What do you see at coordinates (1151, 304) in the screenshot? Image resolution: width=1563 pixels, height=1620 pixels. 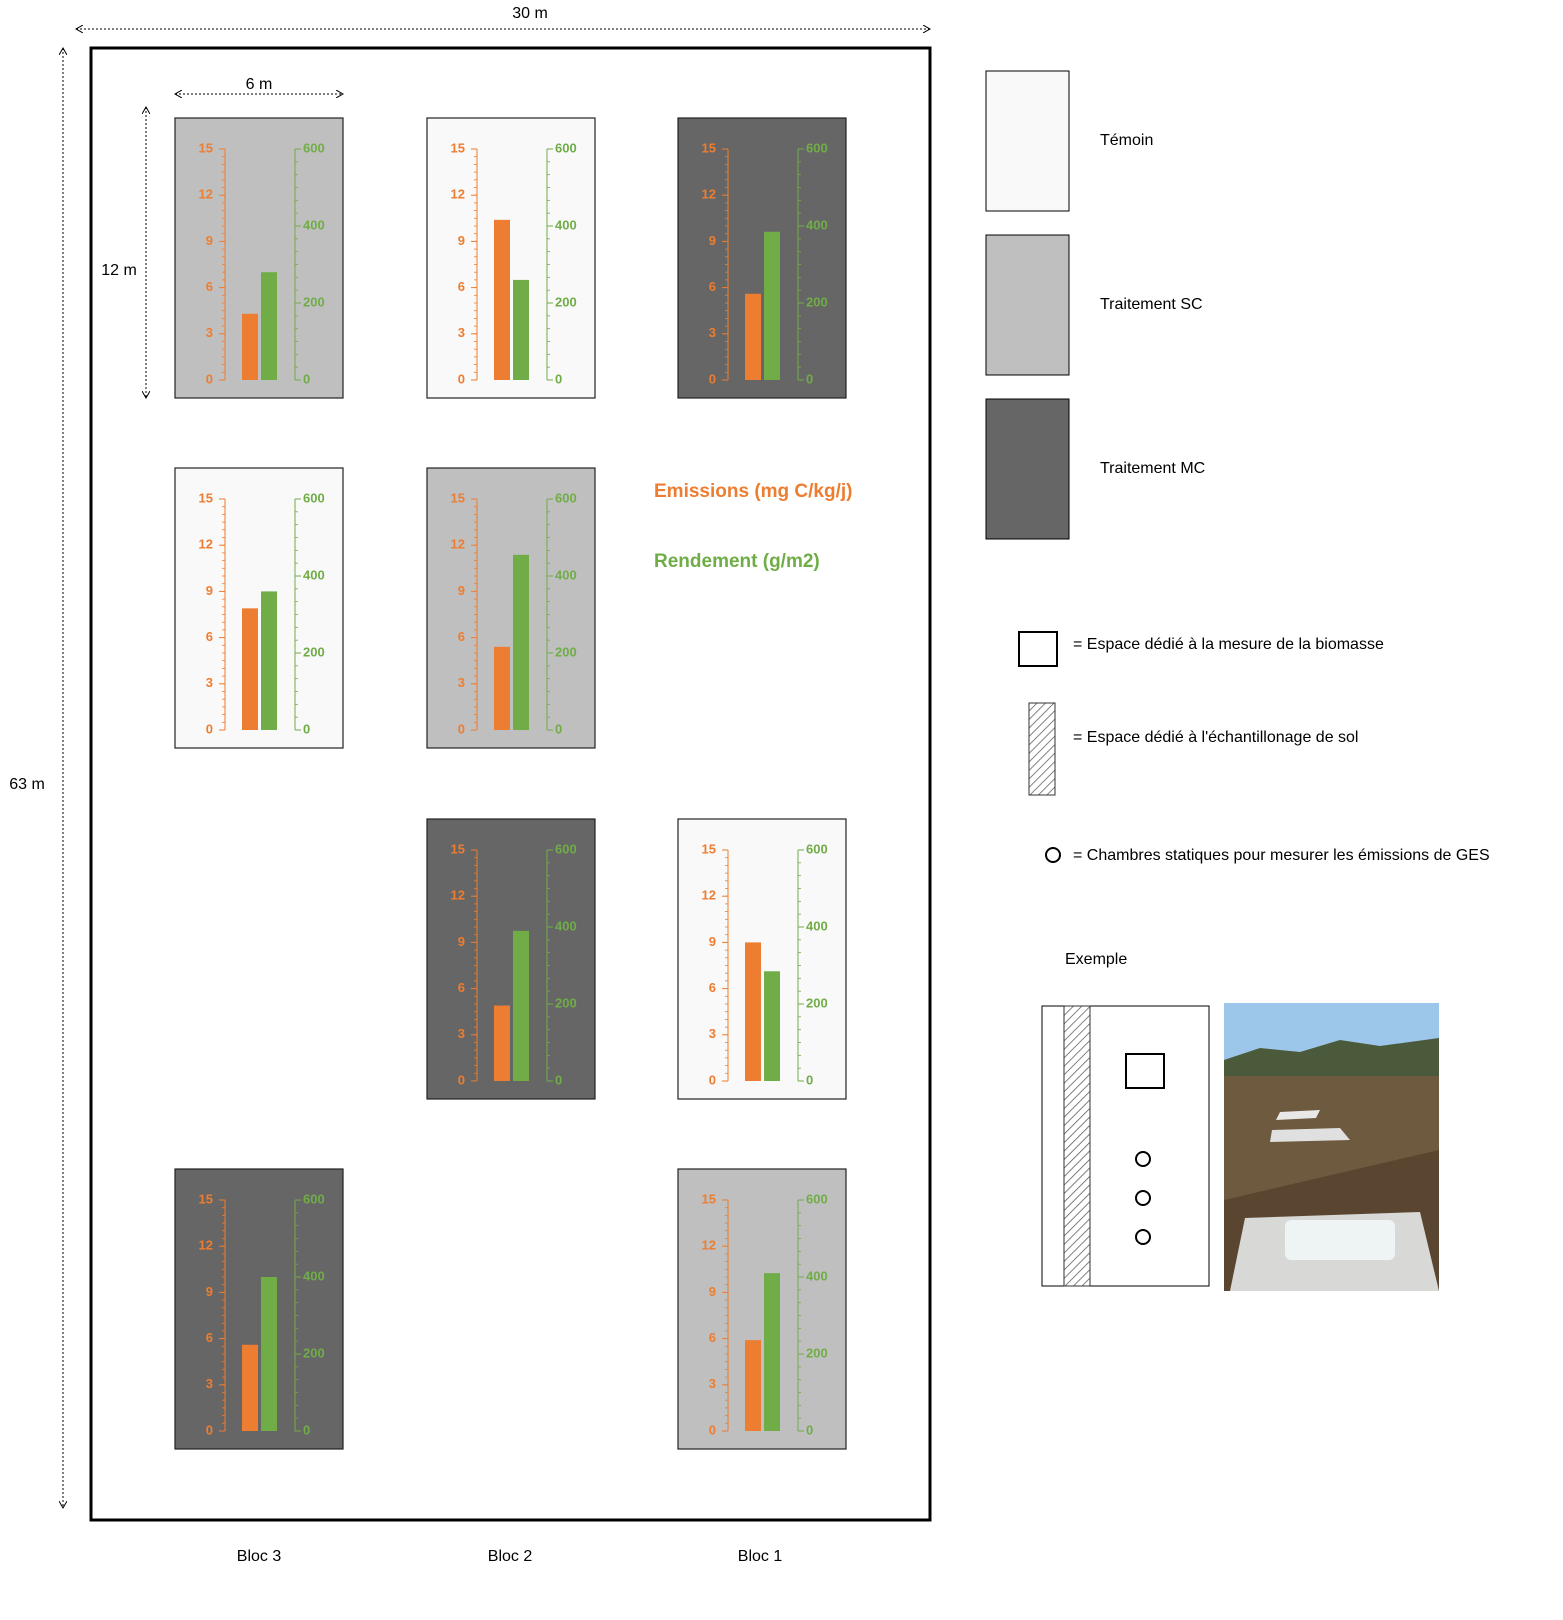 I see `treatment-label: Traitement SC` at bounding box center [1151, 304].